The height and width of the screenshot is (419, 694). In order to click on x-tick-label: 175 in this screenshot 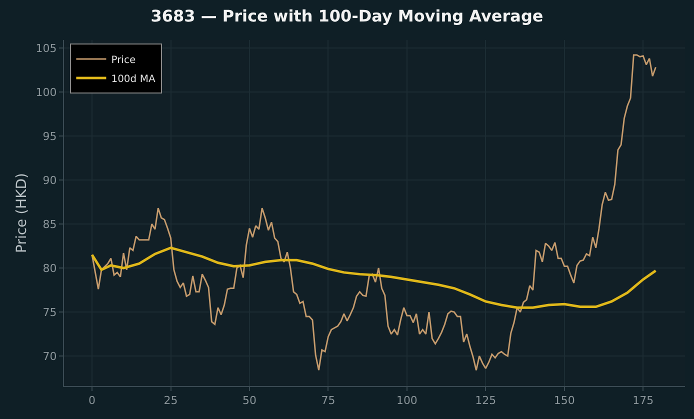, I will do `click(643, 401)`.